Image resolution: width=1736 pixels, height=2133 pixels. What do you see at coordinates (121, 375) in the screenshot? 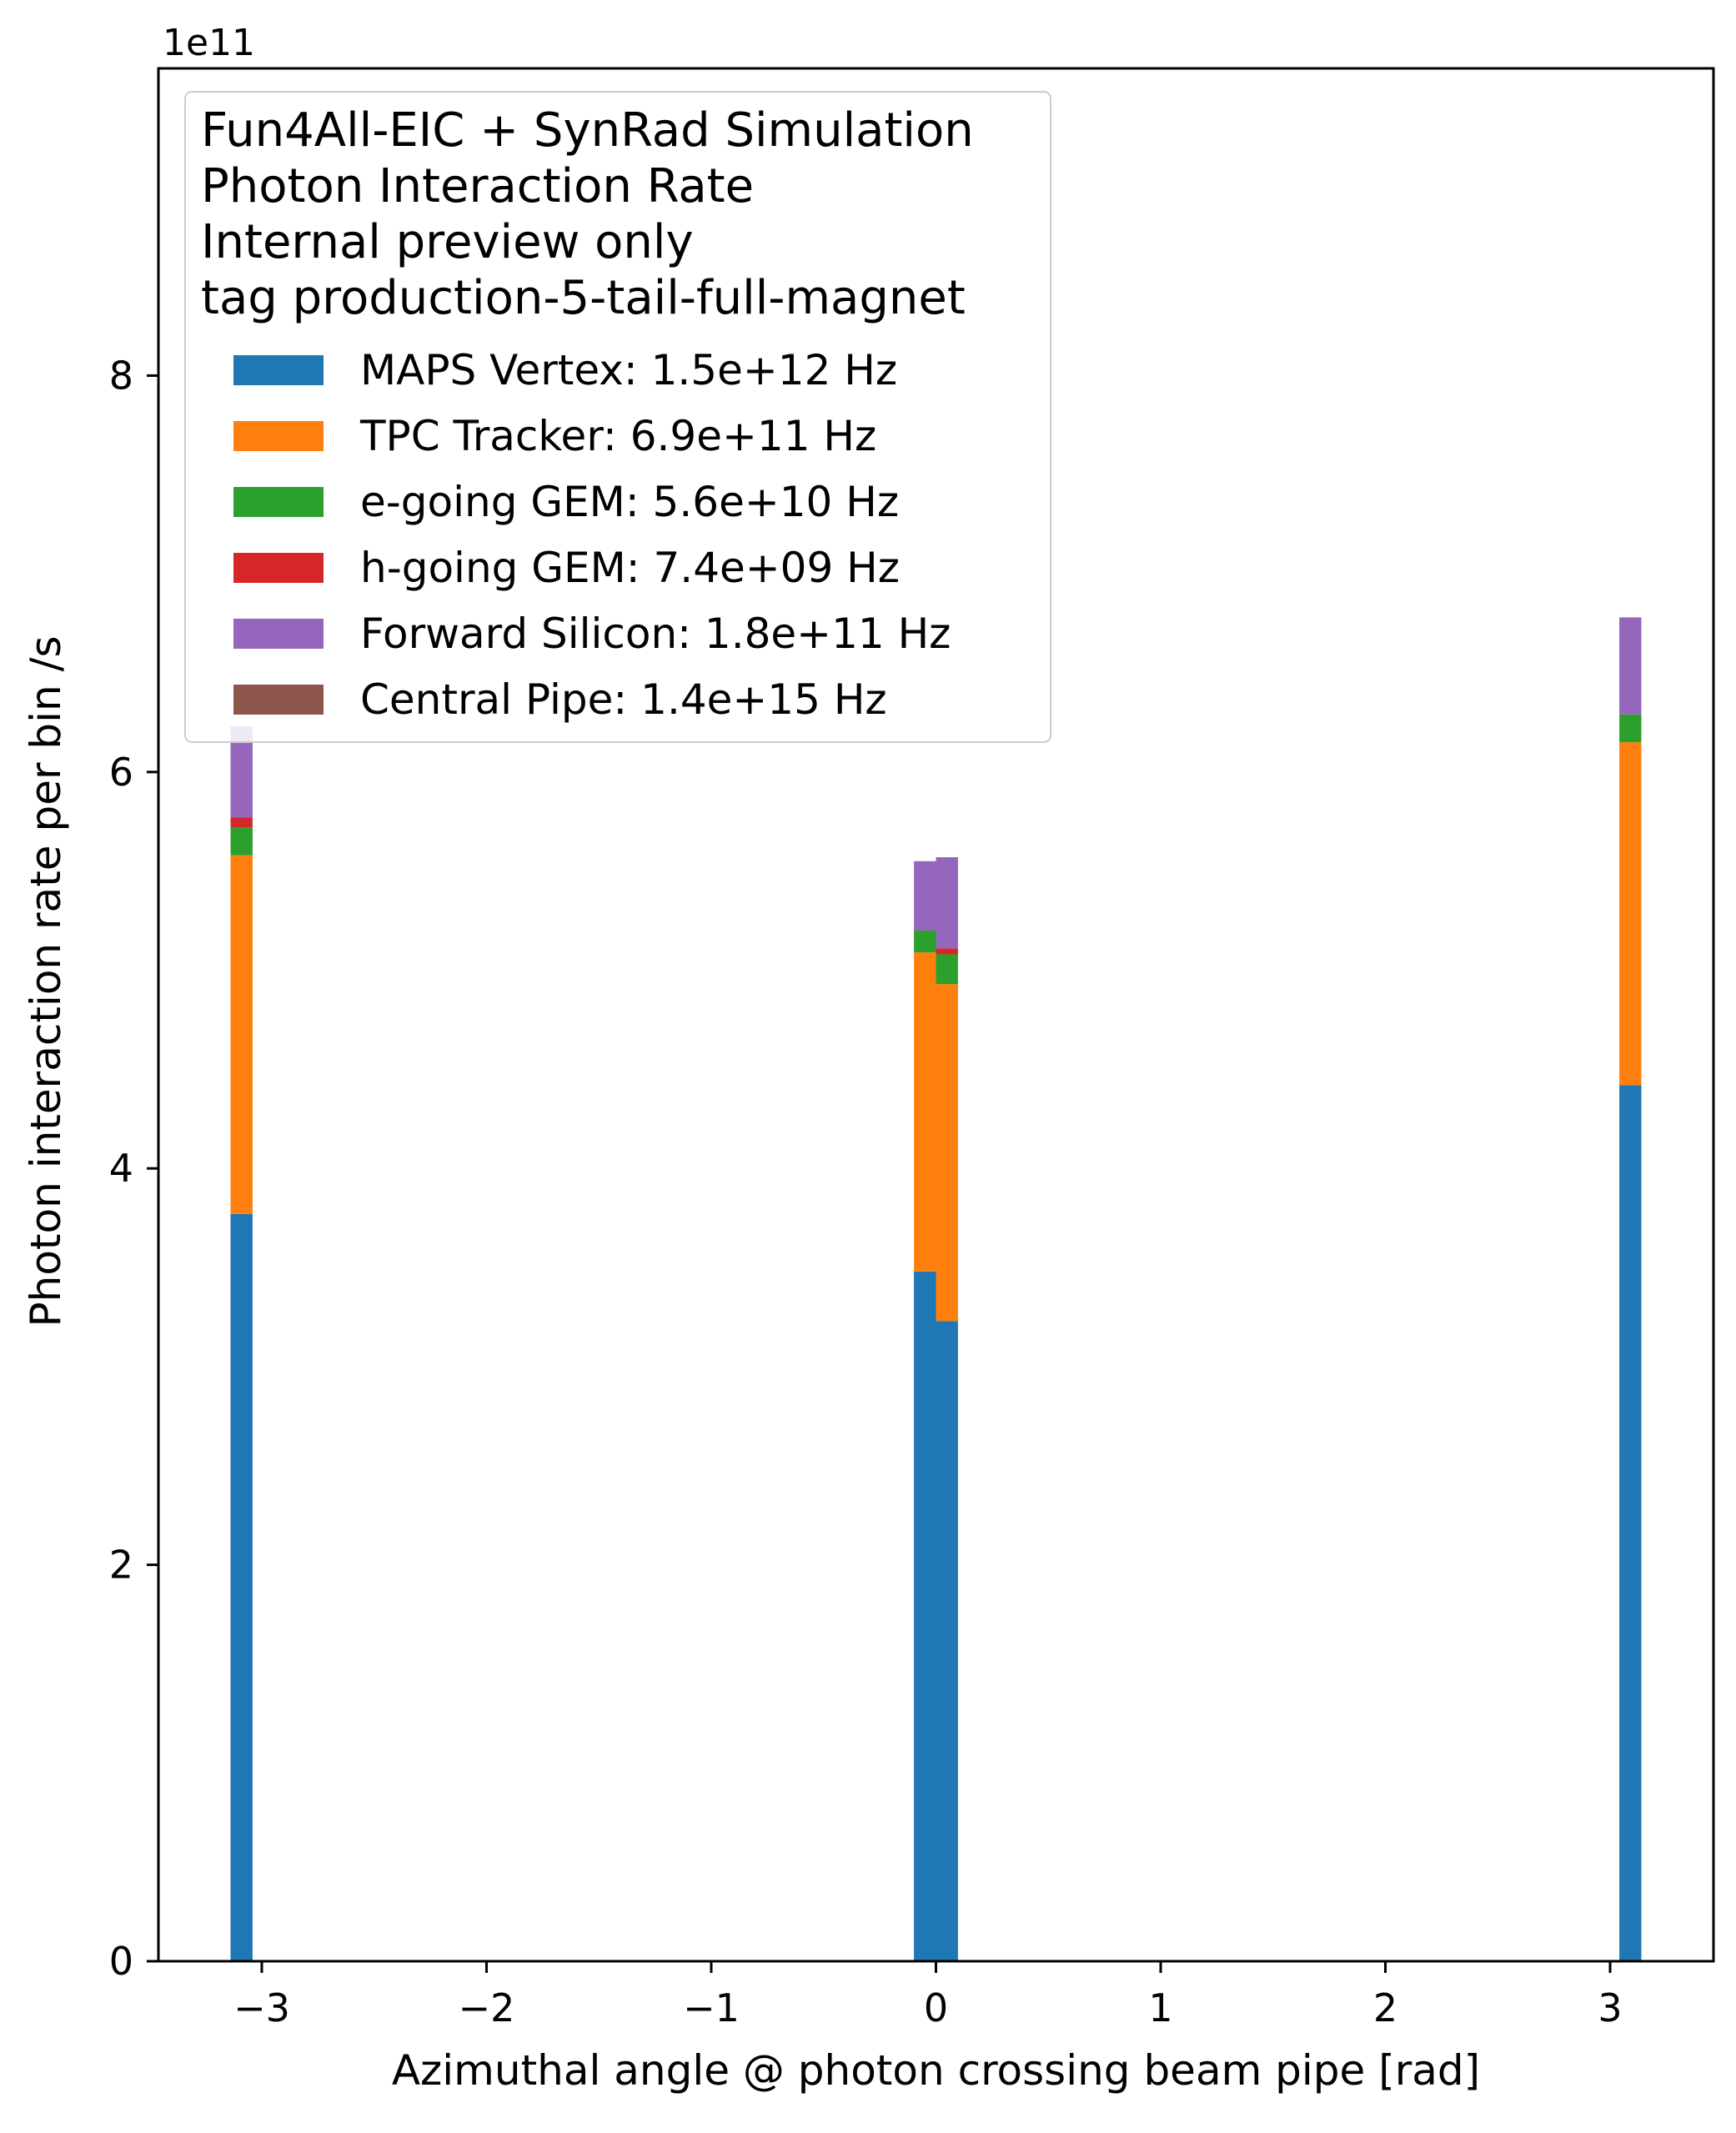
I see `y-tick-label: 8` at bounding box center [121, 375].